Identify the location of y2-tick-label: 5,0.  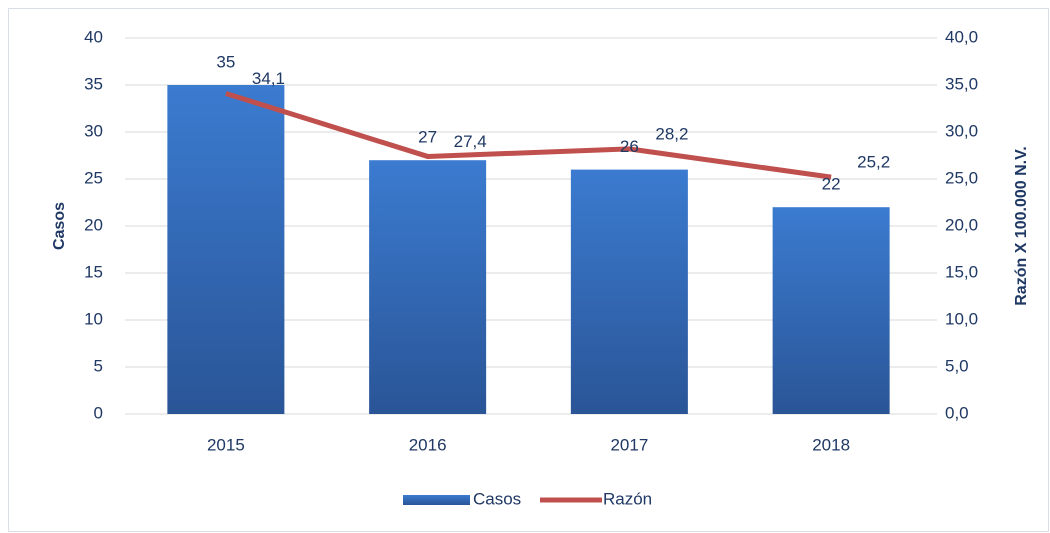
(957, 365).